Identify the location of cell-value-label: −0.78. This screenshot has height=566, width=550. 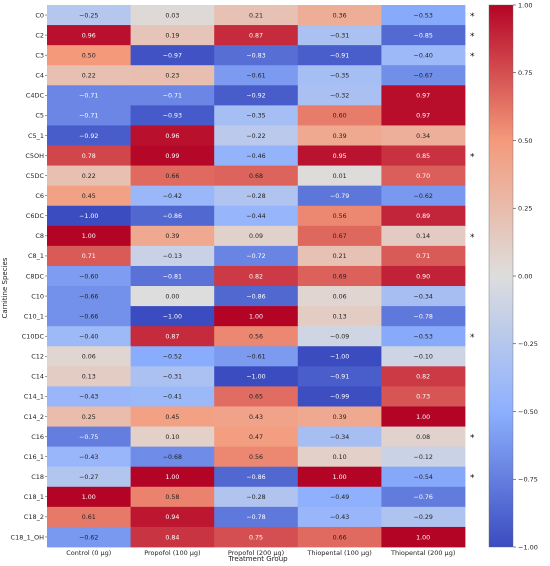
(423, 316).